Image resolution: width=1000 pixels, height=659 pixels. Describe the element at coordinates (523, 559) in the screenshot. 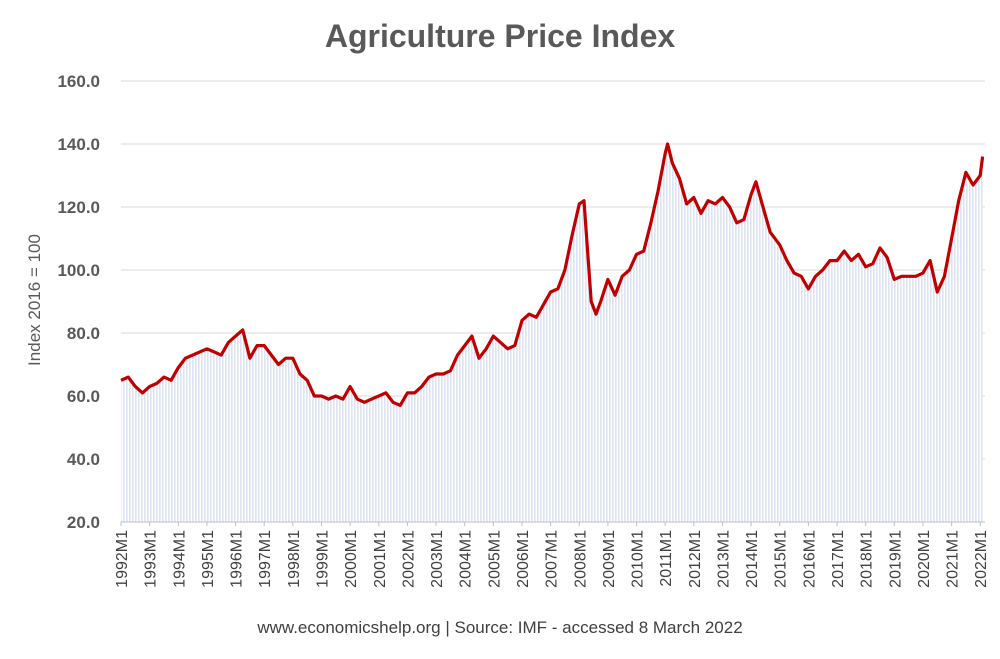

I see `x-tick-label: 2006M1` at that location.